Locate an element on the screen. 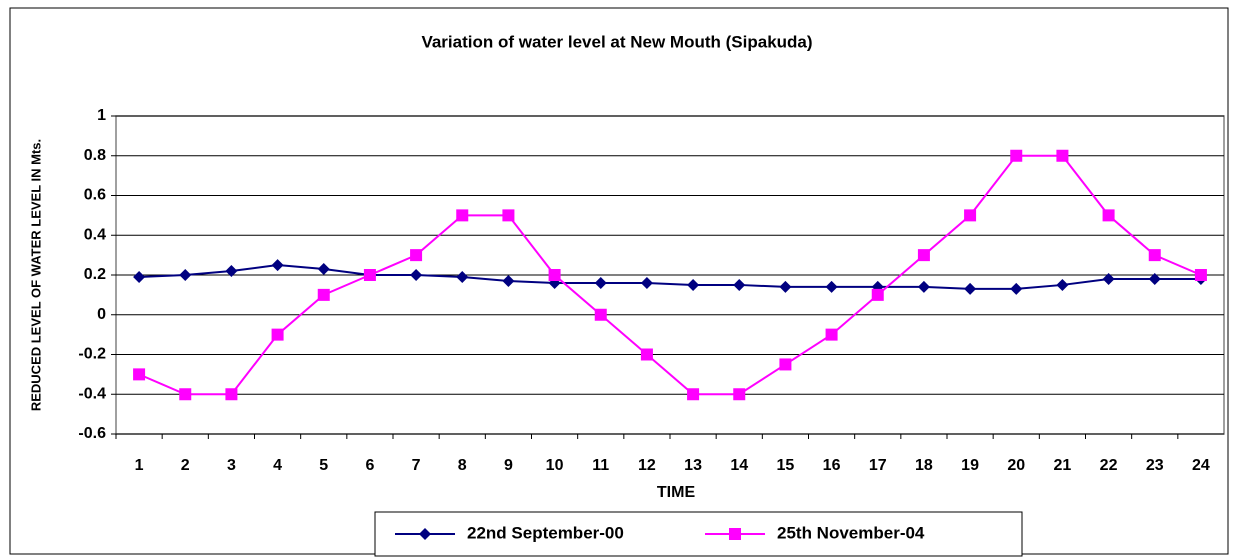 The image size is (1234, 560). y-tick-label: -0.2 is located at coordinates (92, 354).